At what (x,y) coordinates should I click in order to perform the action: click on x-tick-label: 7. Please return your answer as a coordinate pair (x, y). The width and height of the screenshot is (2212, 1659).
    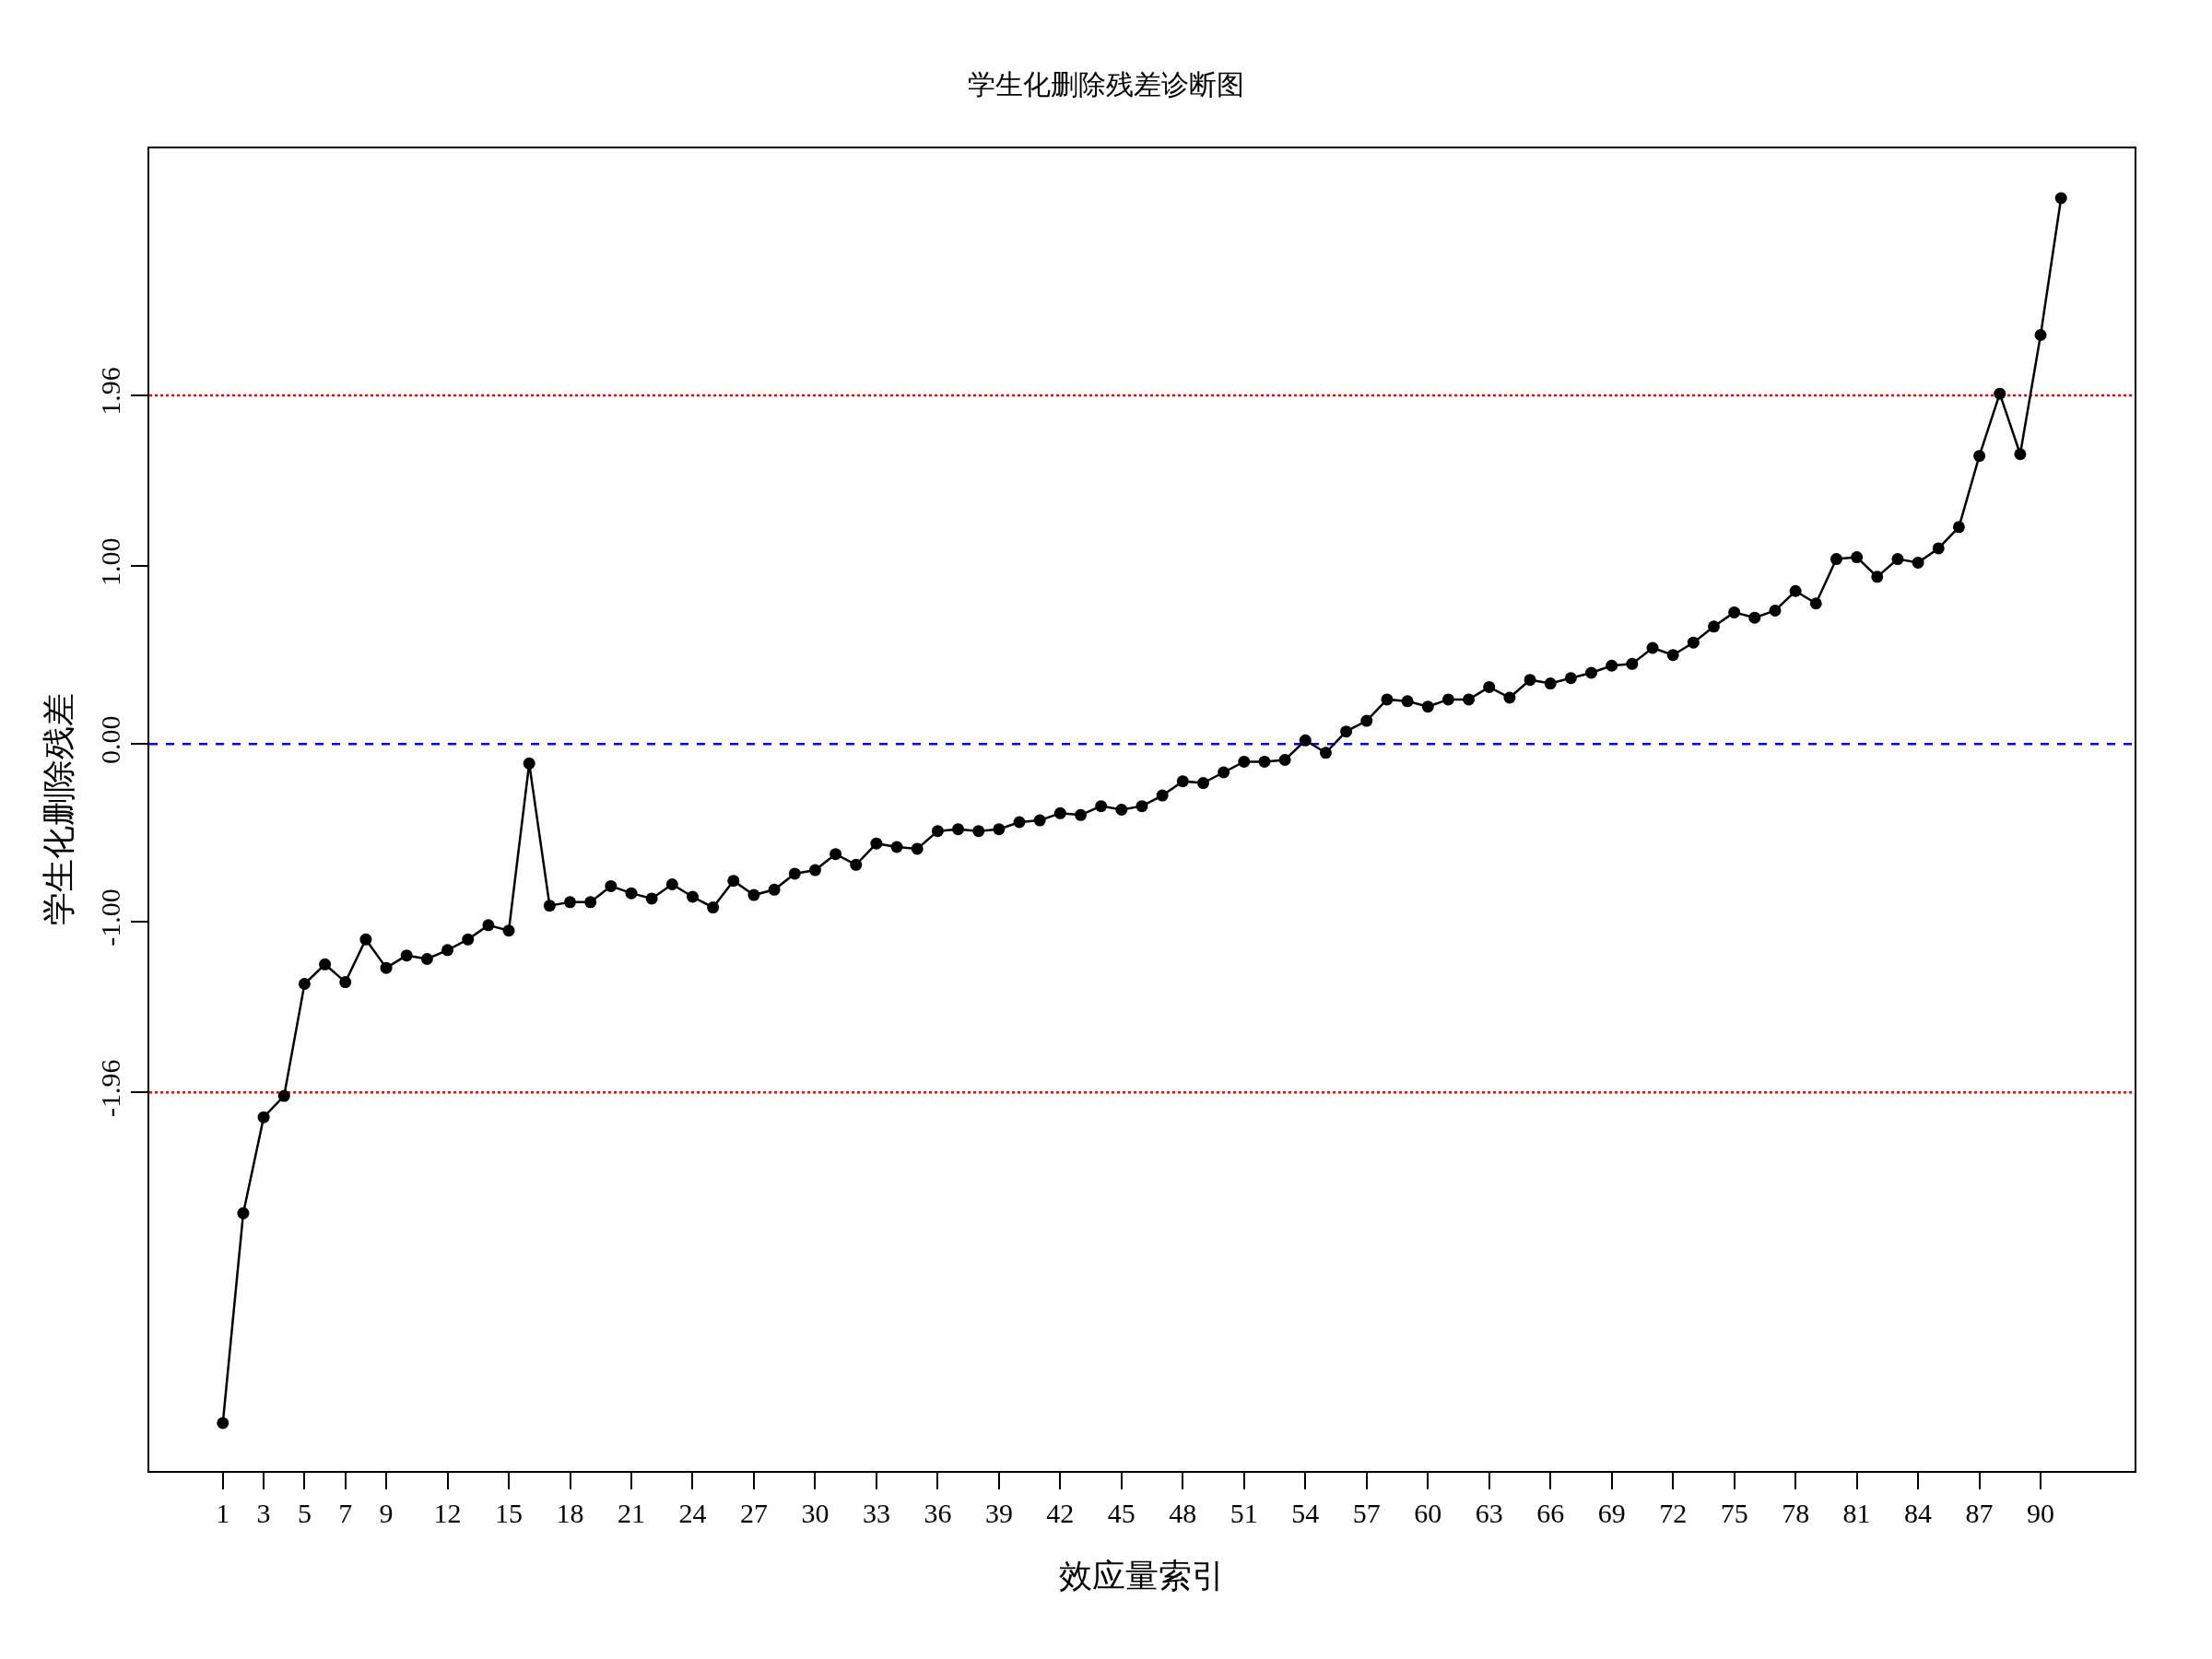
    Looking at the image, I should click on (345, 1513).